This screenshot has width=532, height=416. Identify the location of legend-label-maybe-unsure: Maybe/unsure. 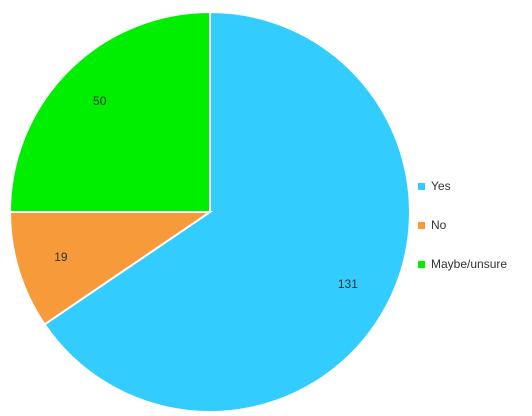
(469, 264).